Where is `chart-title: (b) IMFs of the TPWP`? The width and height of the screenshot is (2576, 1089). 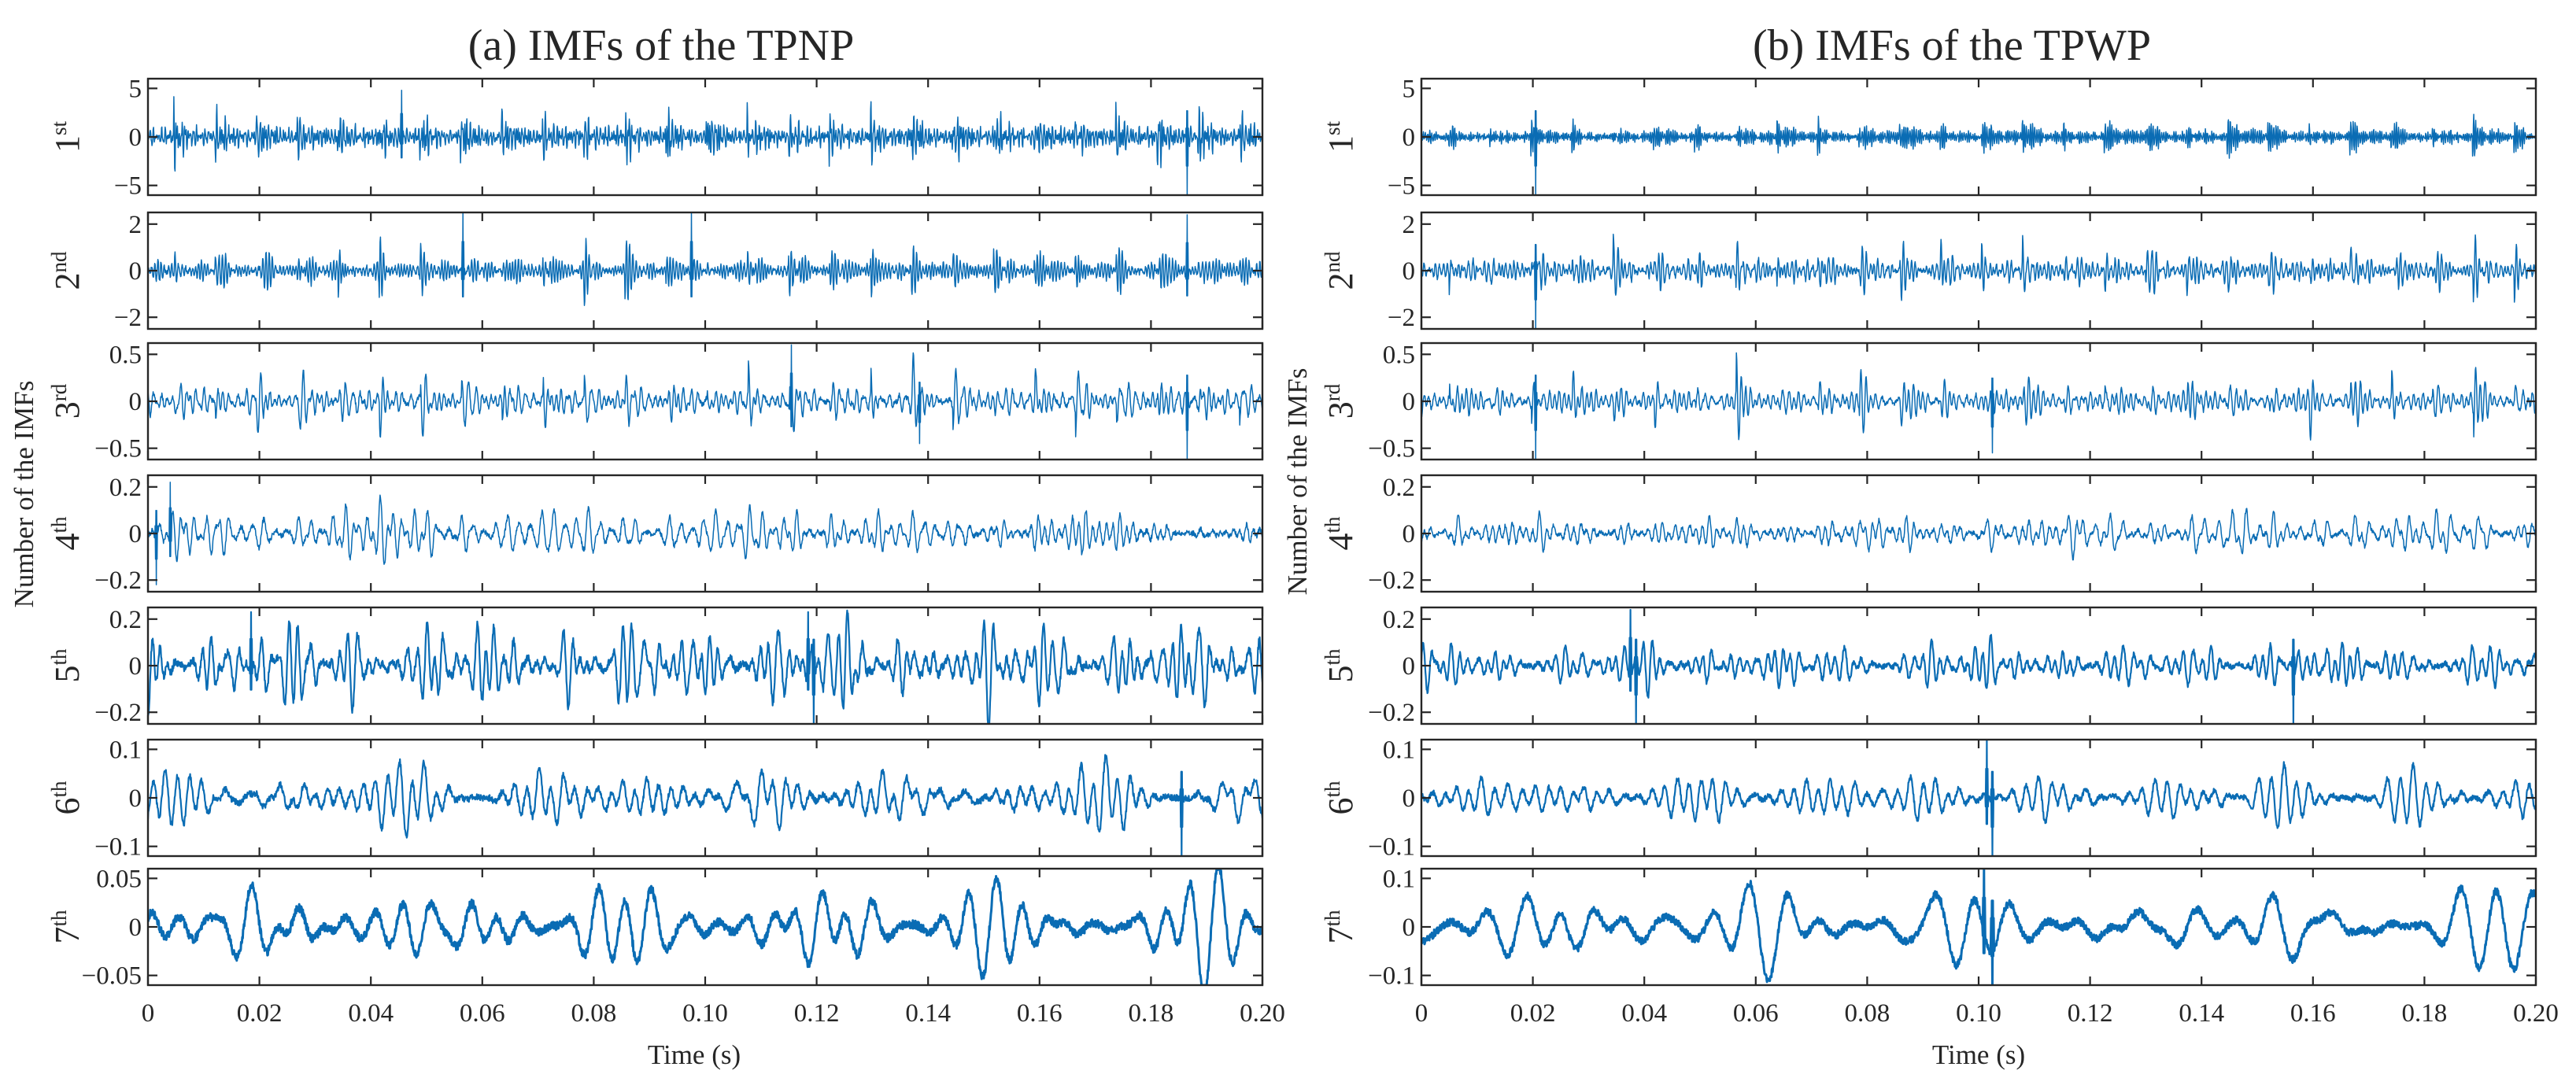
chart-title: (b) IMFs of the TPWP is located at coordinates (1952, 46).